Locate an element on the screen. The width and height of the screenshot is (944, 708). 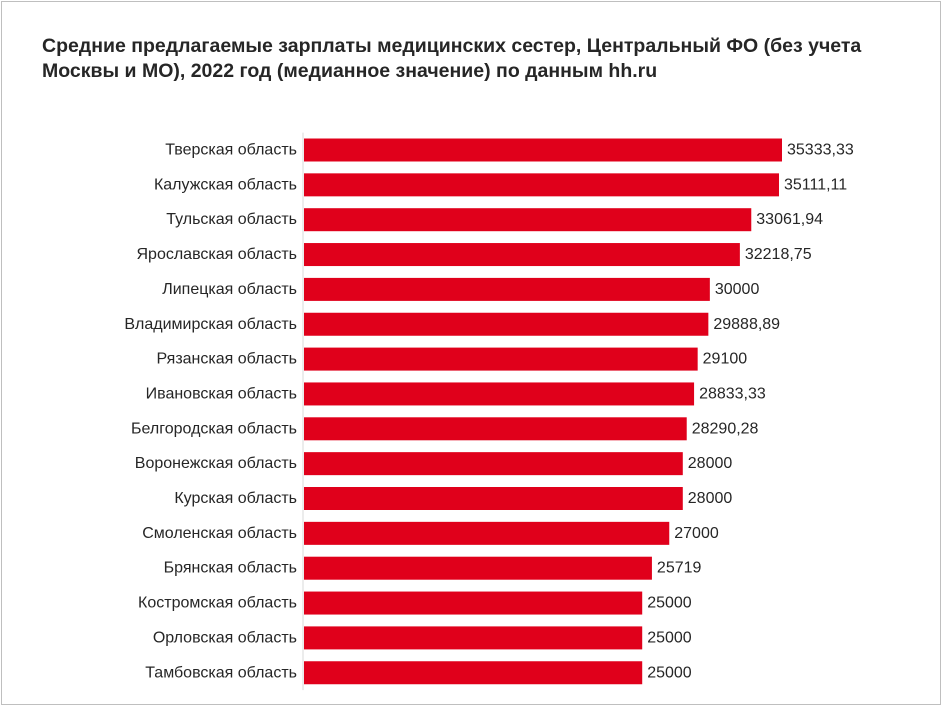
category-label: Ярославская область is located at coordinates (216, 254).